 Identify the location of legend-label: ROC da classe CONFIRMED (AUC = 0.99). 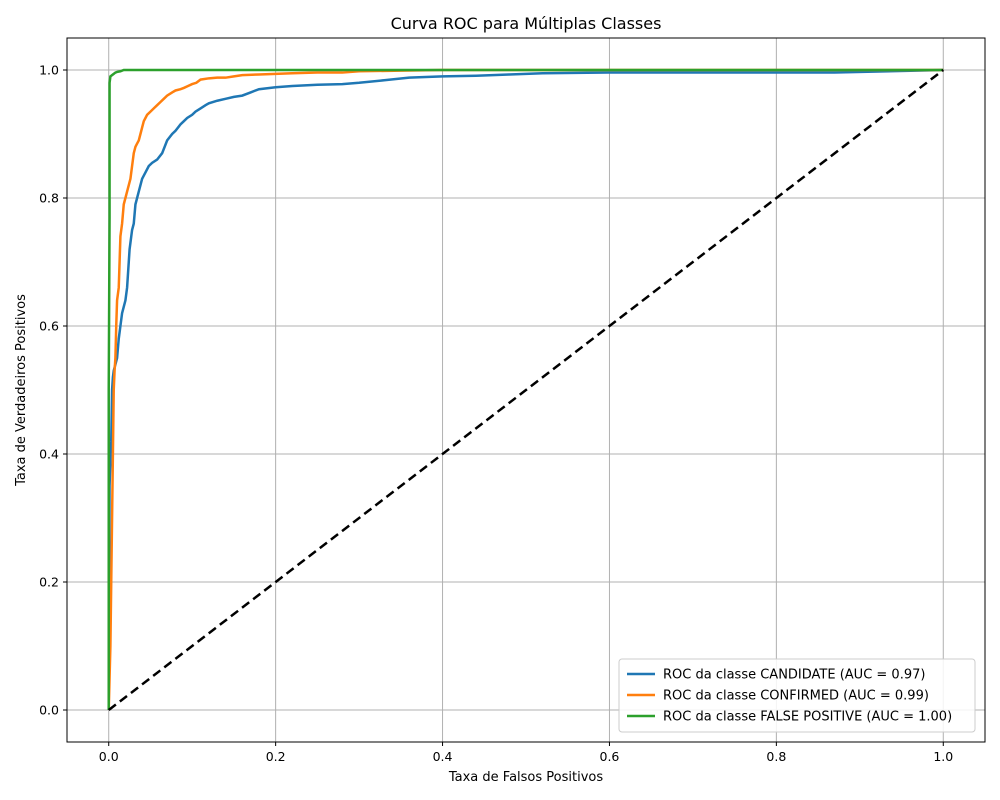
(796, 696).